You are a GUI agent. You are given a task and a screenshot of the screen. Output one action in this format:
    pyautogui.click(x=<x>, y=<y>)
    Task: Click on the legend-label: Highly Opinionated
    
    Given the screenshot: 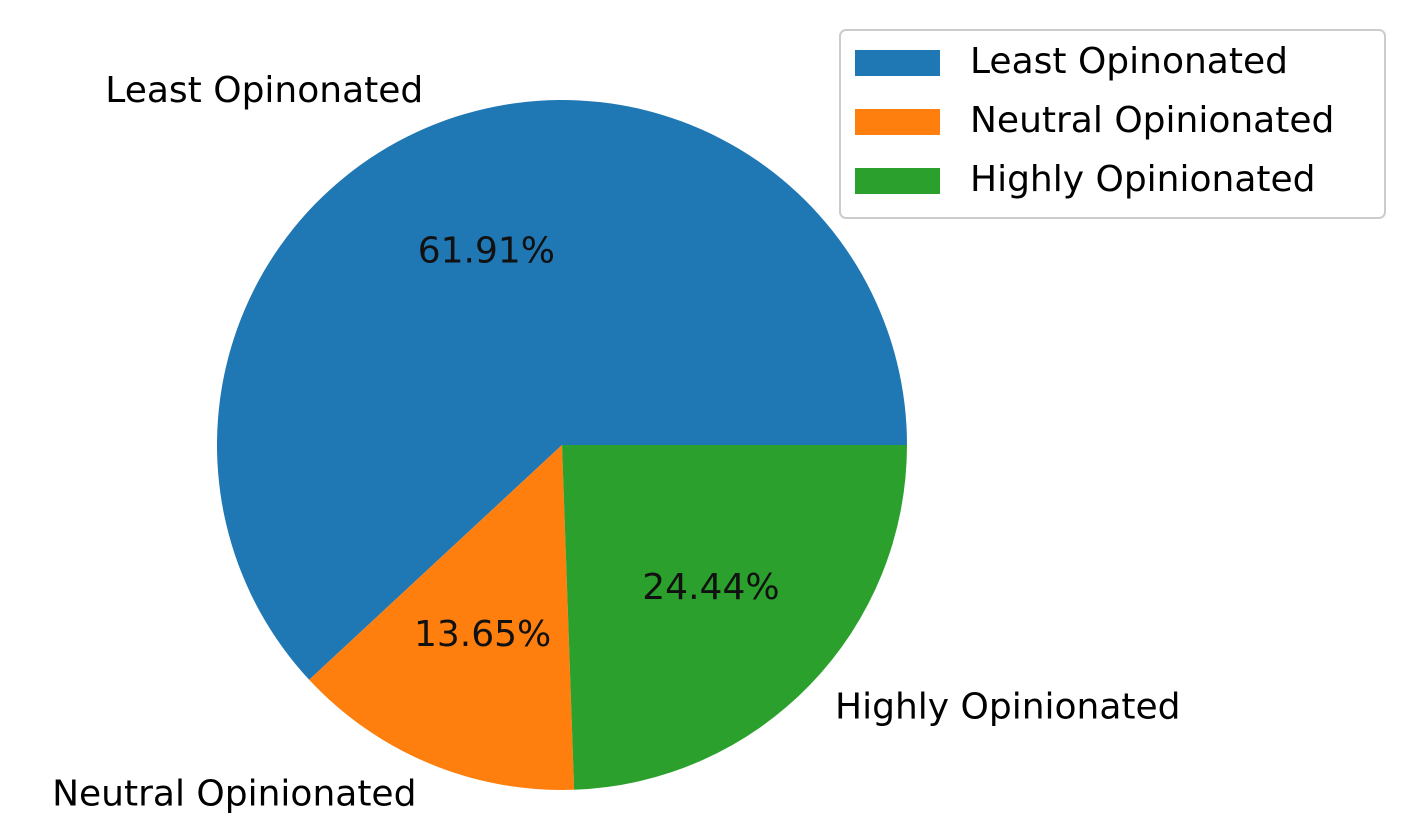 What is the action you would take?
    pyautogui.click(x=1143, y=179)
    